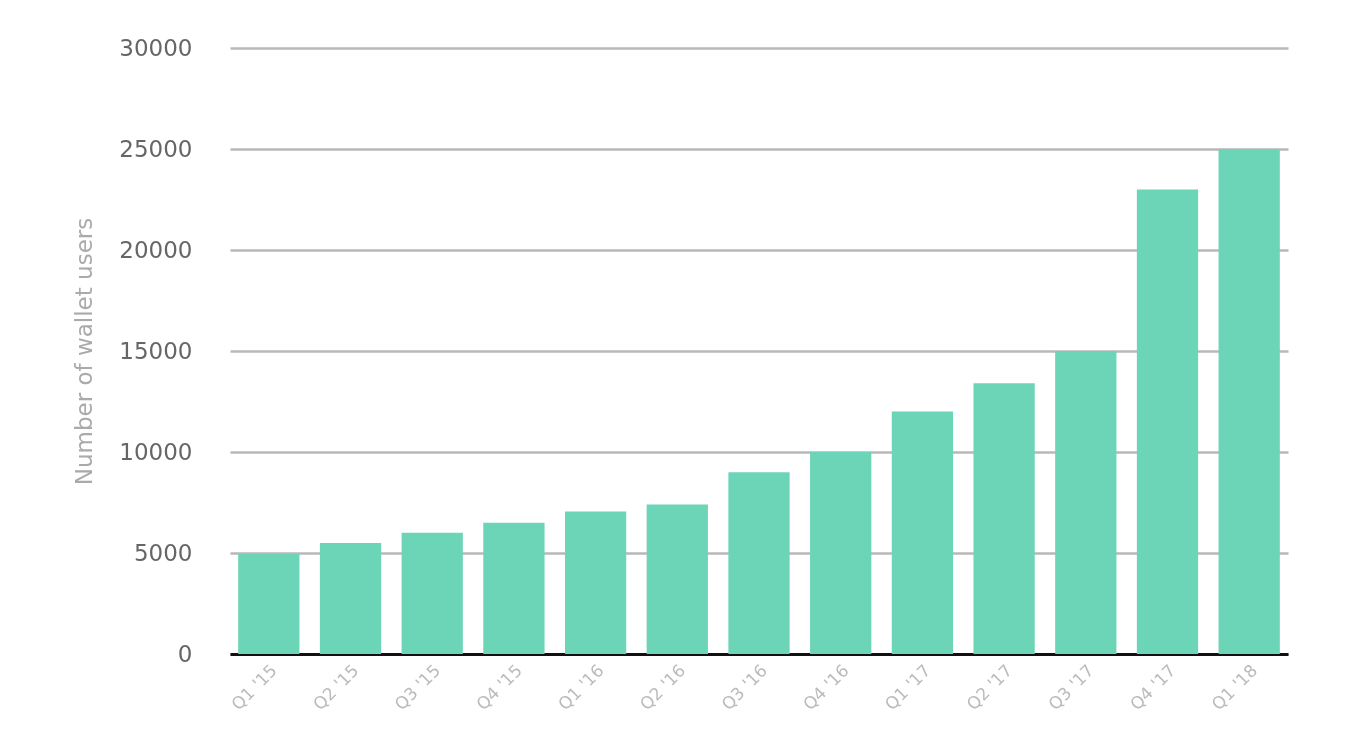  What do you see at coordinates (826, 687) in the screenshot?
I see `x-tick-label: Q4 '16` at bounding box center [826, 687].